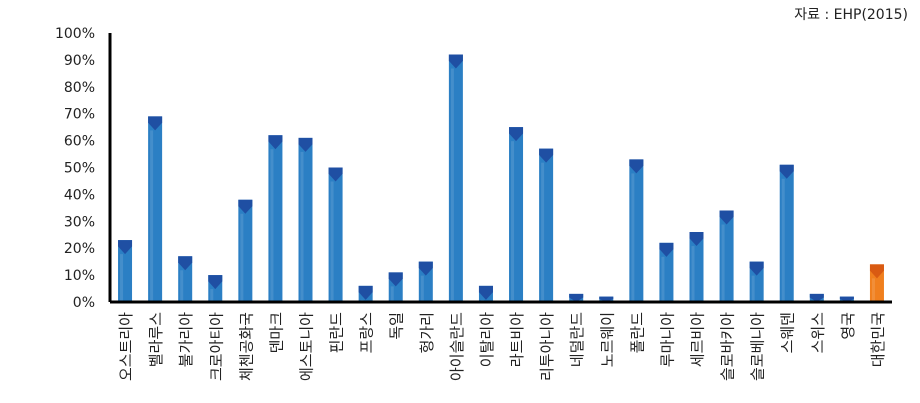 The width and height of the screenshot is (920, 403). What do you see at coordinates (607, 339) in the screenshot?
I see `x-tick-label: 노르웨이` at bounding box center [607, 339].